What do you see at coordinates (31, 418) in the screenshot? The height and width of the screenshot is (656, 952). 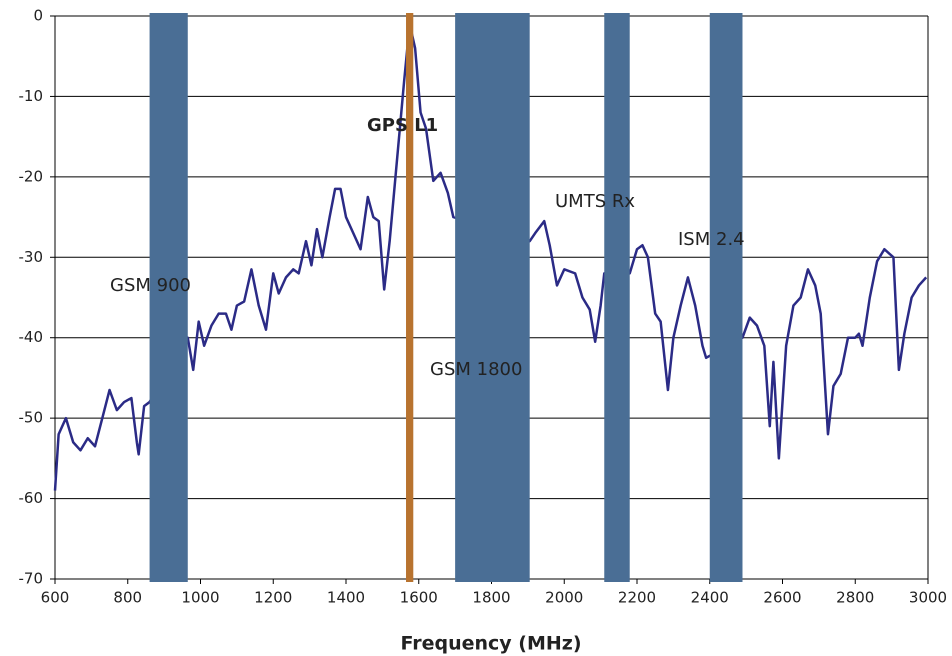 I see `y-tick-label: -50` at bounding box center [31, 418].